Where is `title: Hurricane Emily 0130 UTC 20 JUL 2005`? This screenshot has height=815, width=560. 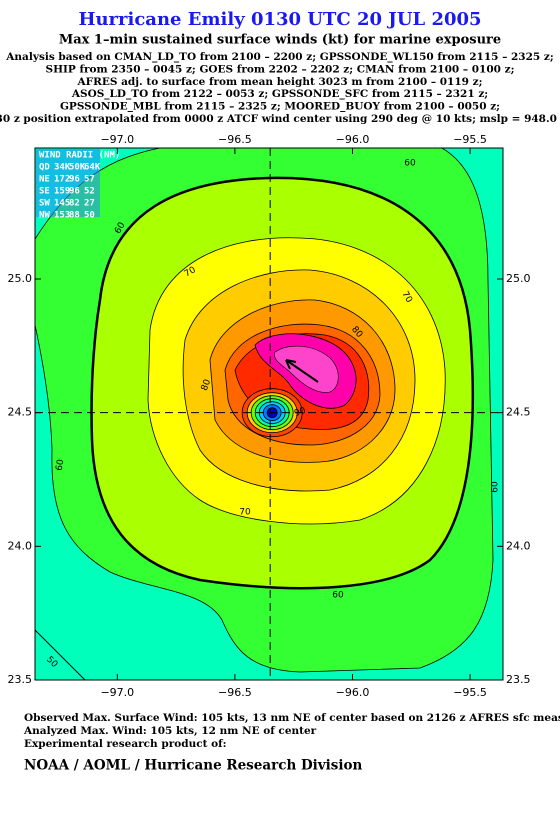
title: Hurricane Emily 0130 UTC 20 JUL 2005 is located at coordinates (279, 19).